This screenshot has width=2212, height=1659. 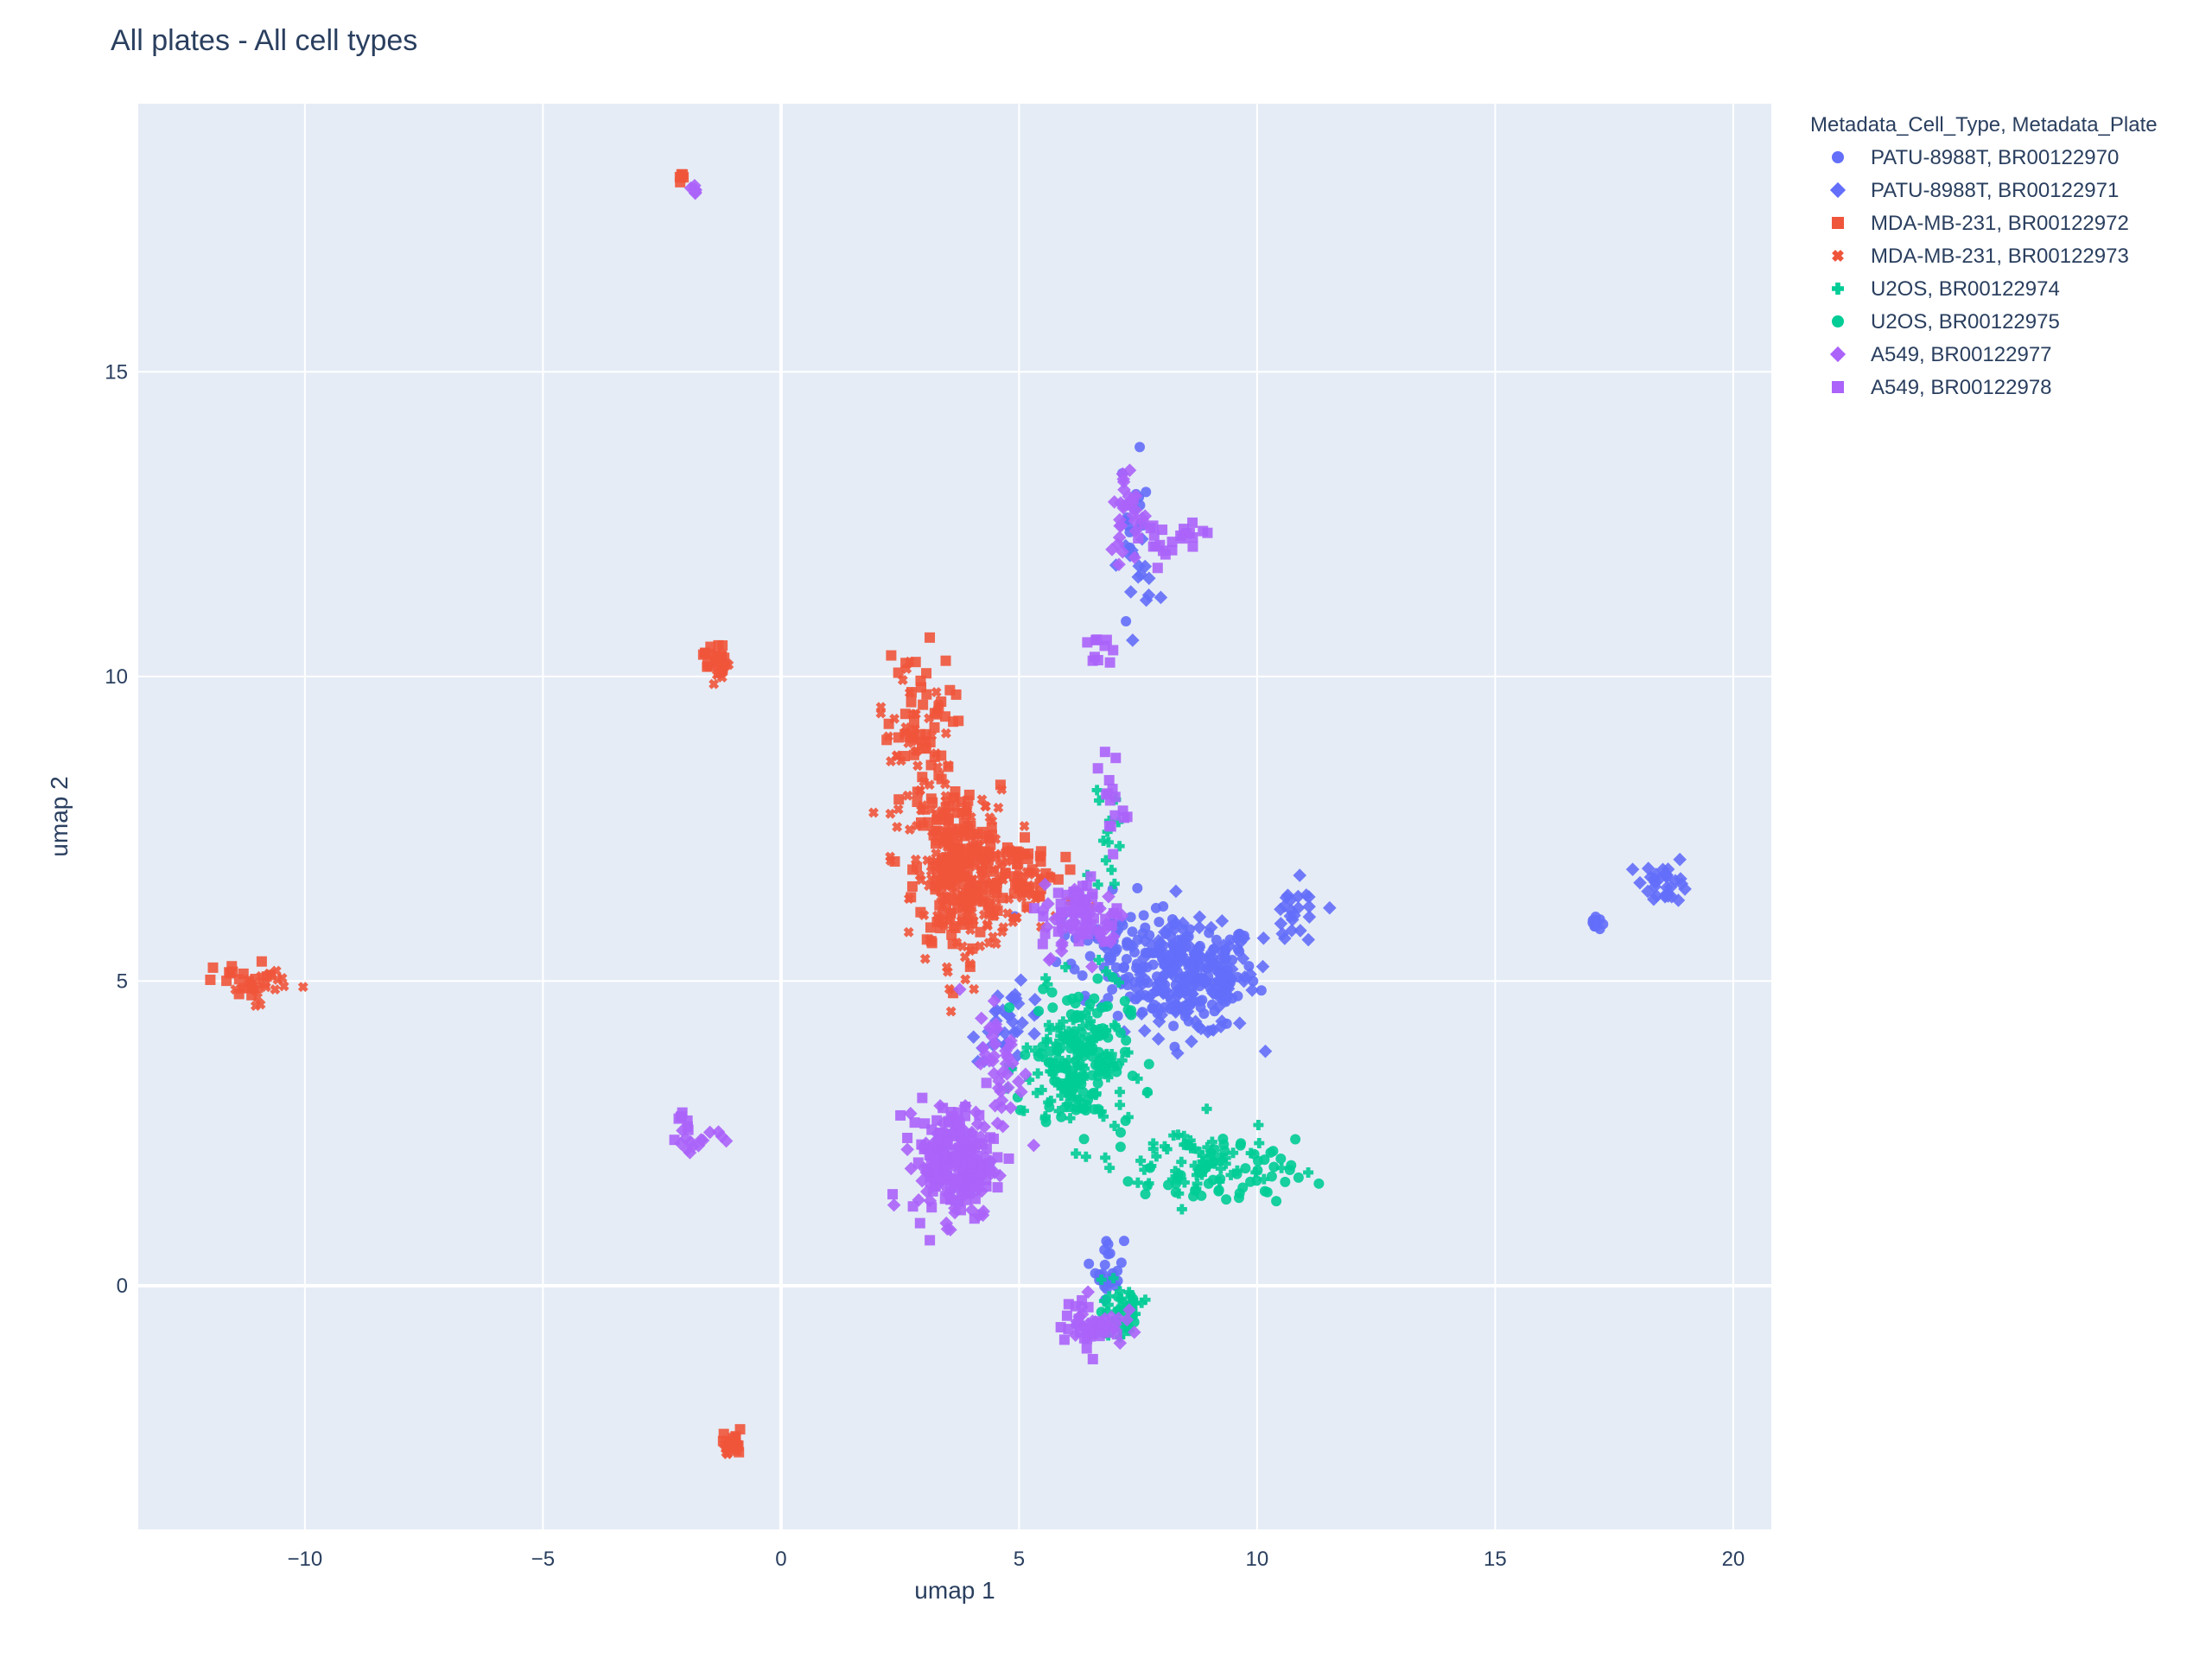 I want to click on x-tick-label: 0, so click(x=780, y=1559).